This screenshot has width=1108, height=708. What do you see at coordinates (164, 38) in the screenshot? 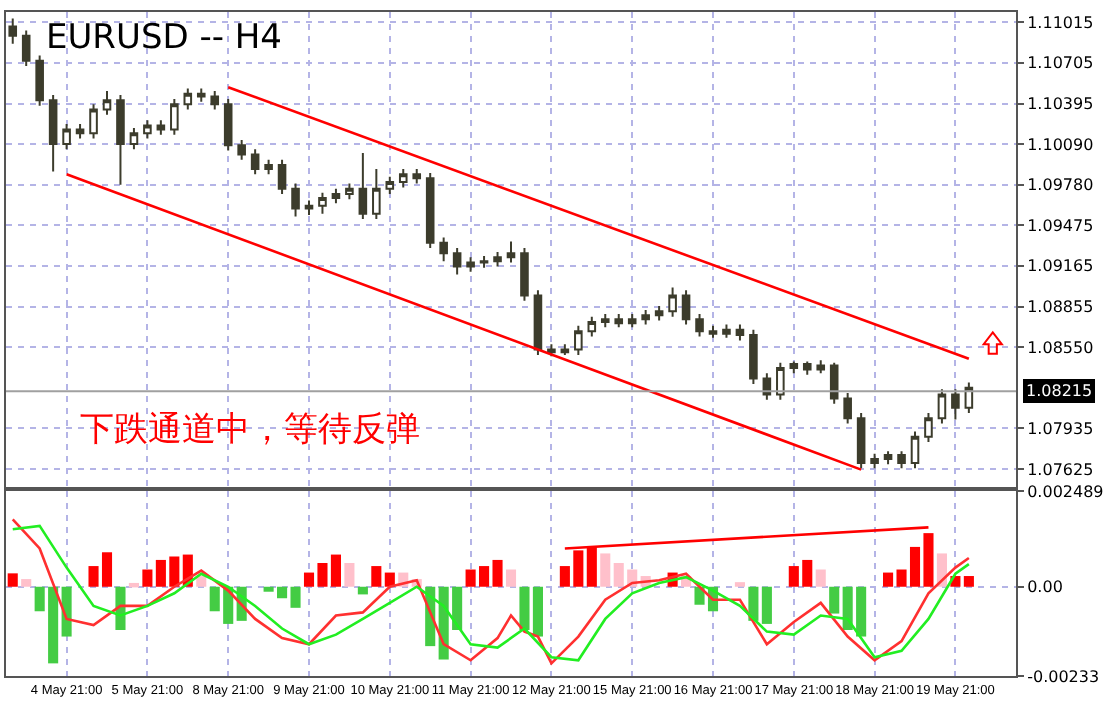
I see `chart-title: EURUSD -- H4` at bounding box center [164, 38].